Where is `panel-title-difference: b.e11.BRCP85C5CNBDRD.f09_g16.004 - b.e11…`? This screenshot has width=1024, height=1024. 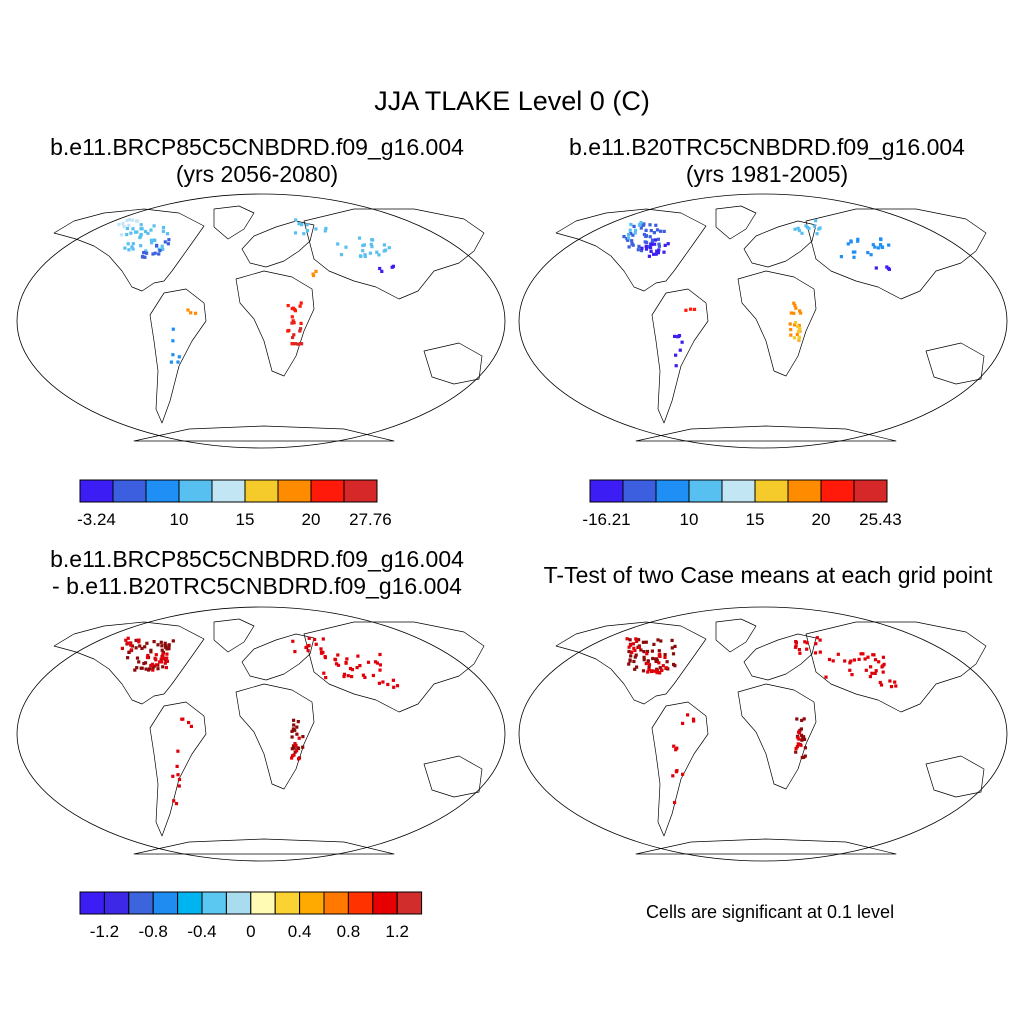
panel-title-difference: b.e11.BRCP85C5CNBDRD.f09_g16.004 - b.e11… is located at coordinates (257, 573).